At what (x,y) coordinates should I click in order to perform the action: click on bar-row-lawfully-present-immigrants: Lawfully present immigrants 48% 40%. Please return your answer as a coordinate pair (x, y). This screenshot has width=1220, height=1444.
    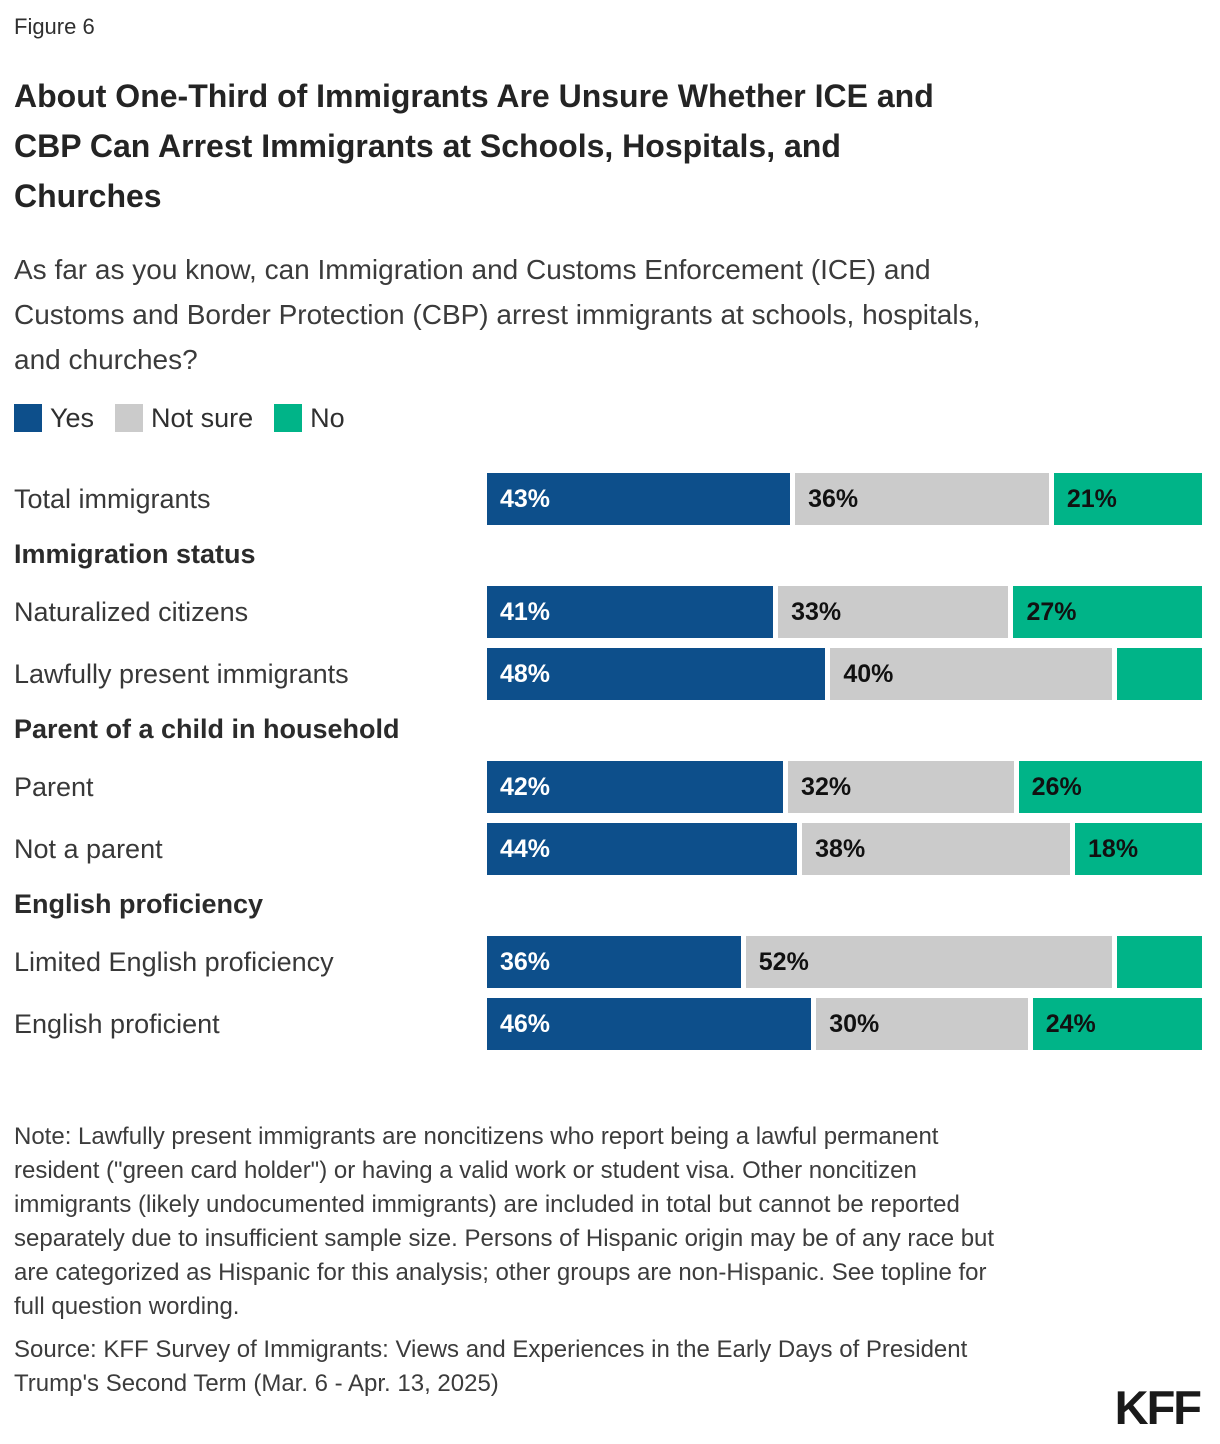
    Looking at the image, I should click on (608, 674).